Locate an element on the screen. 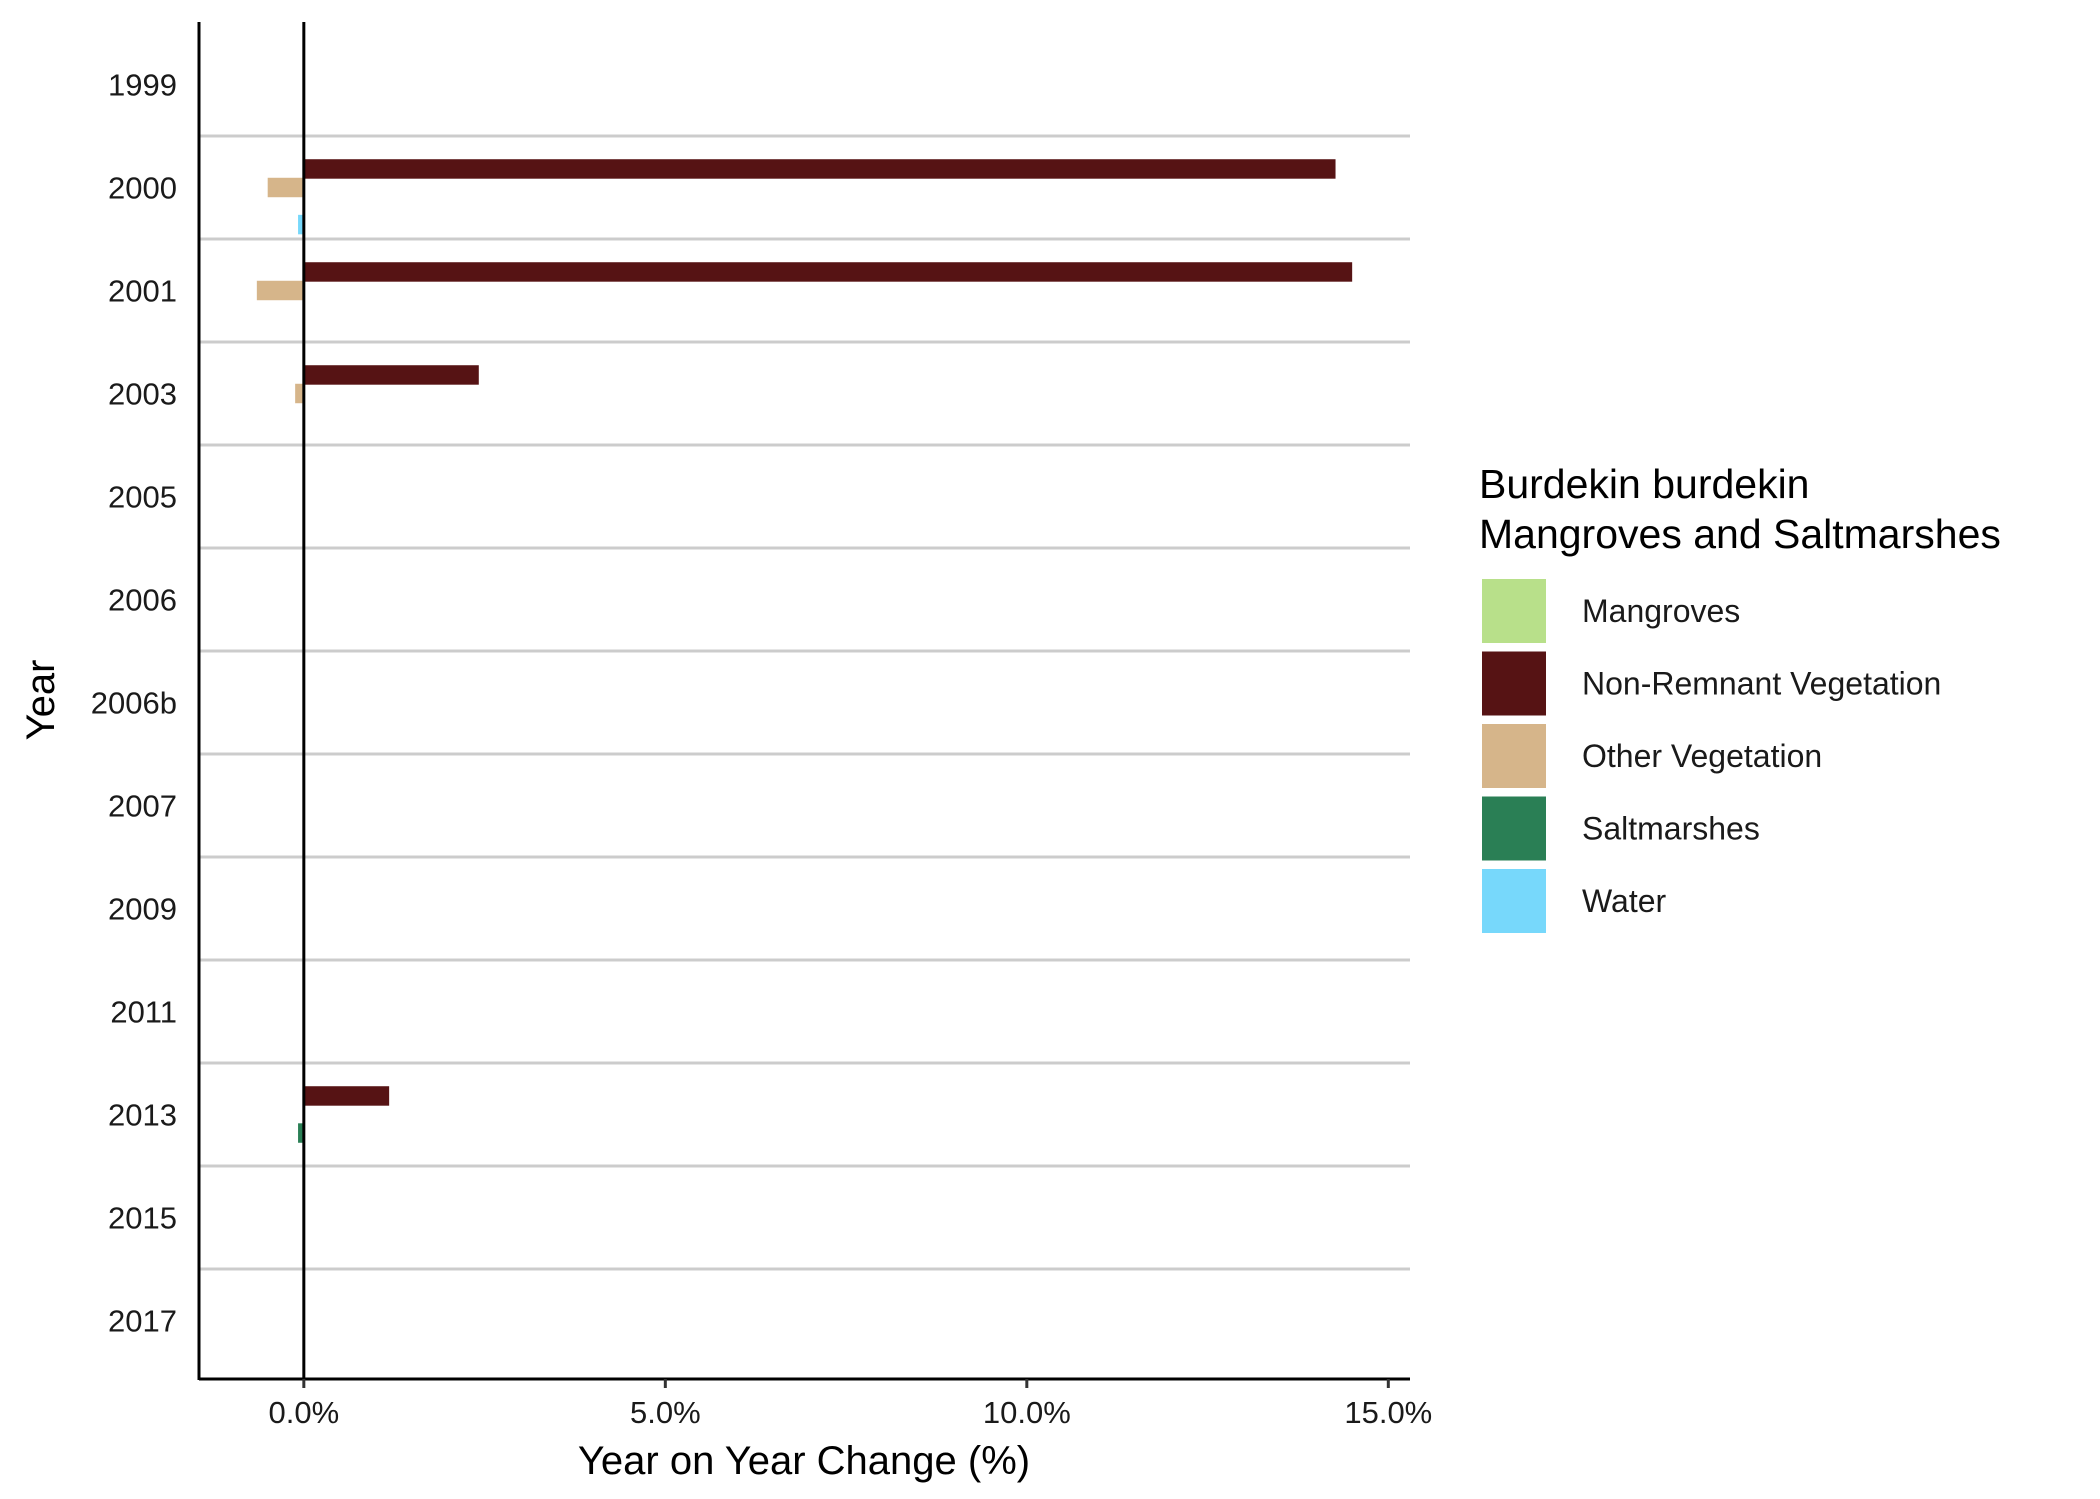 The height and width of the screenshot is (1499, 2100). legend-label: Other Vegetation is located at coordinates (1702, 756).